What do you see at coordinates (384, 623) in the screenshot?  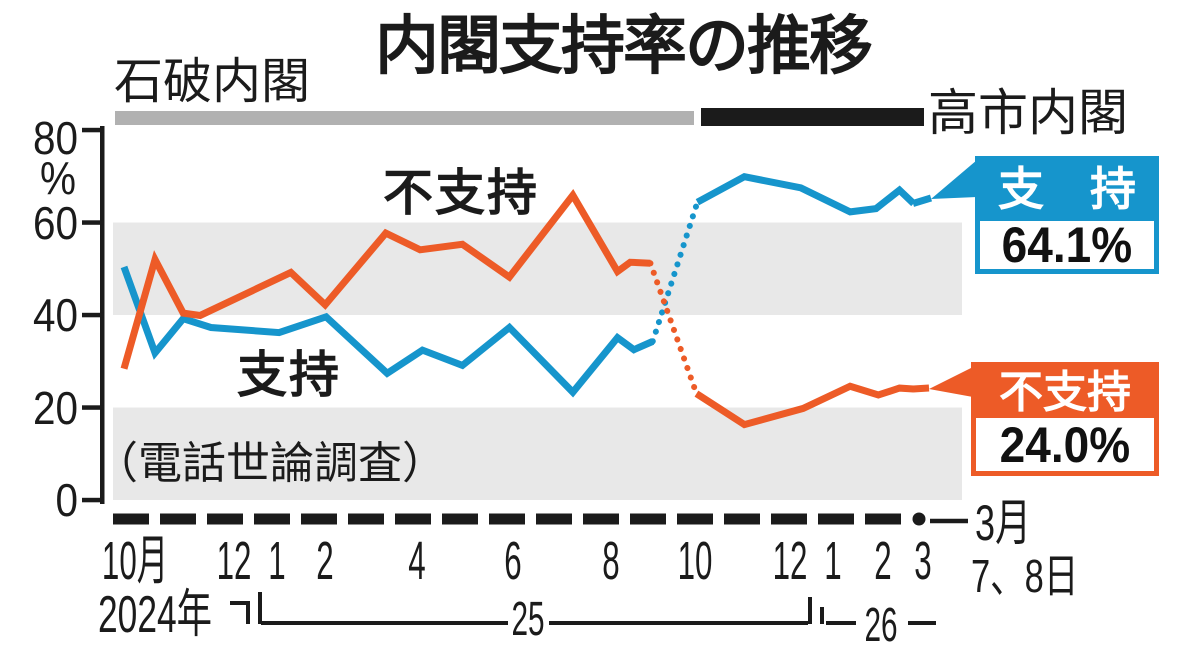 I see `year-rule-2025-left` at bounding box center [384, 623].